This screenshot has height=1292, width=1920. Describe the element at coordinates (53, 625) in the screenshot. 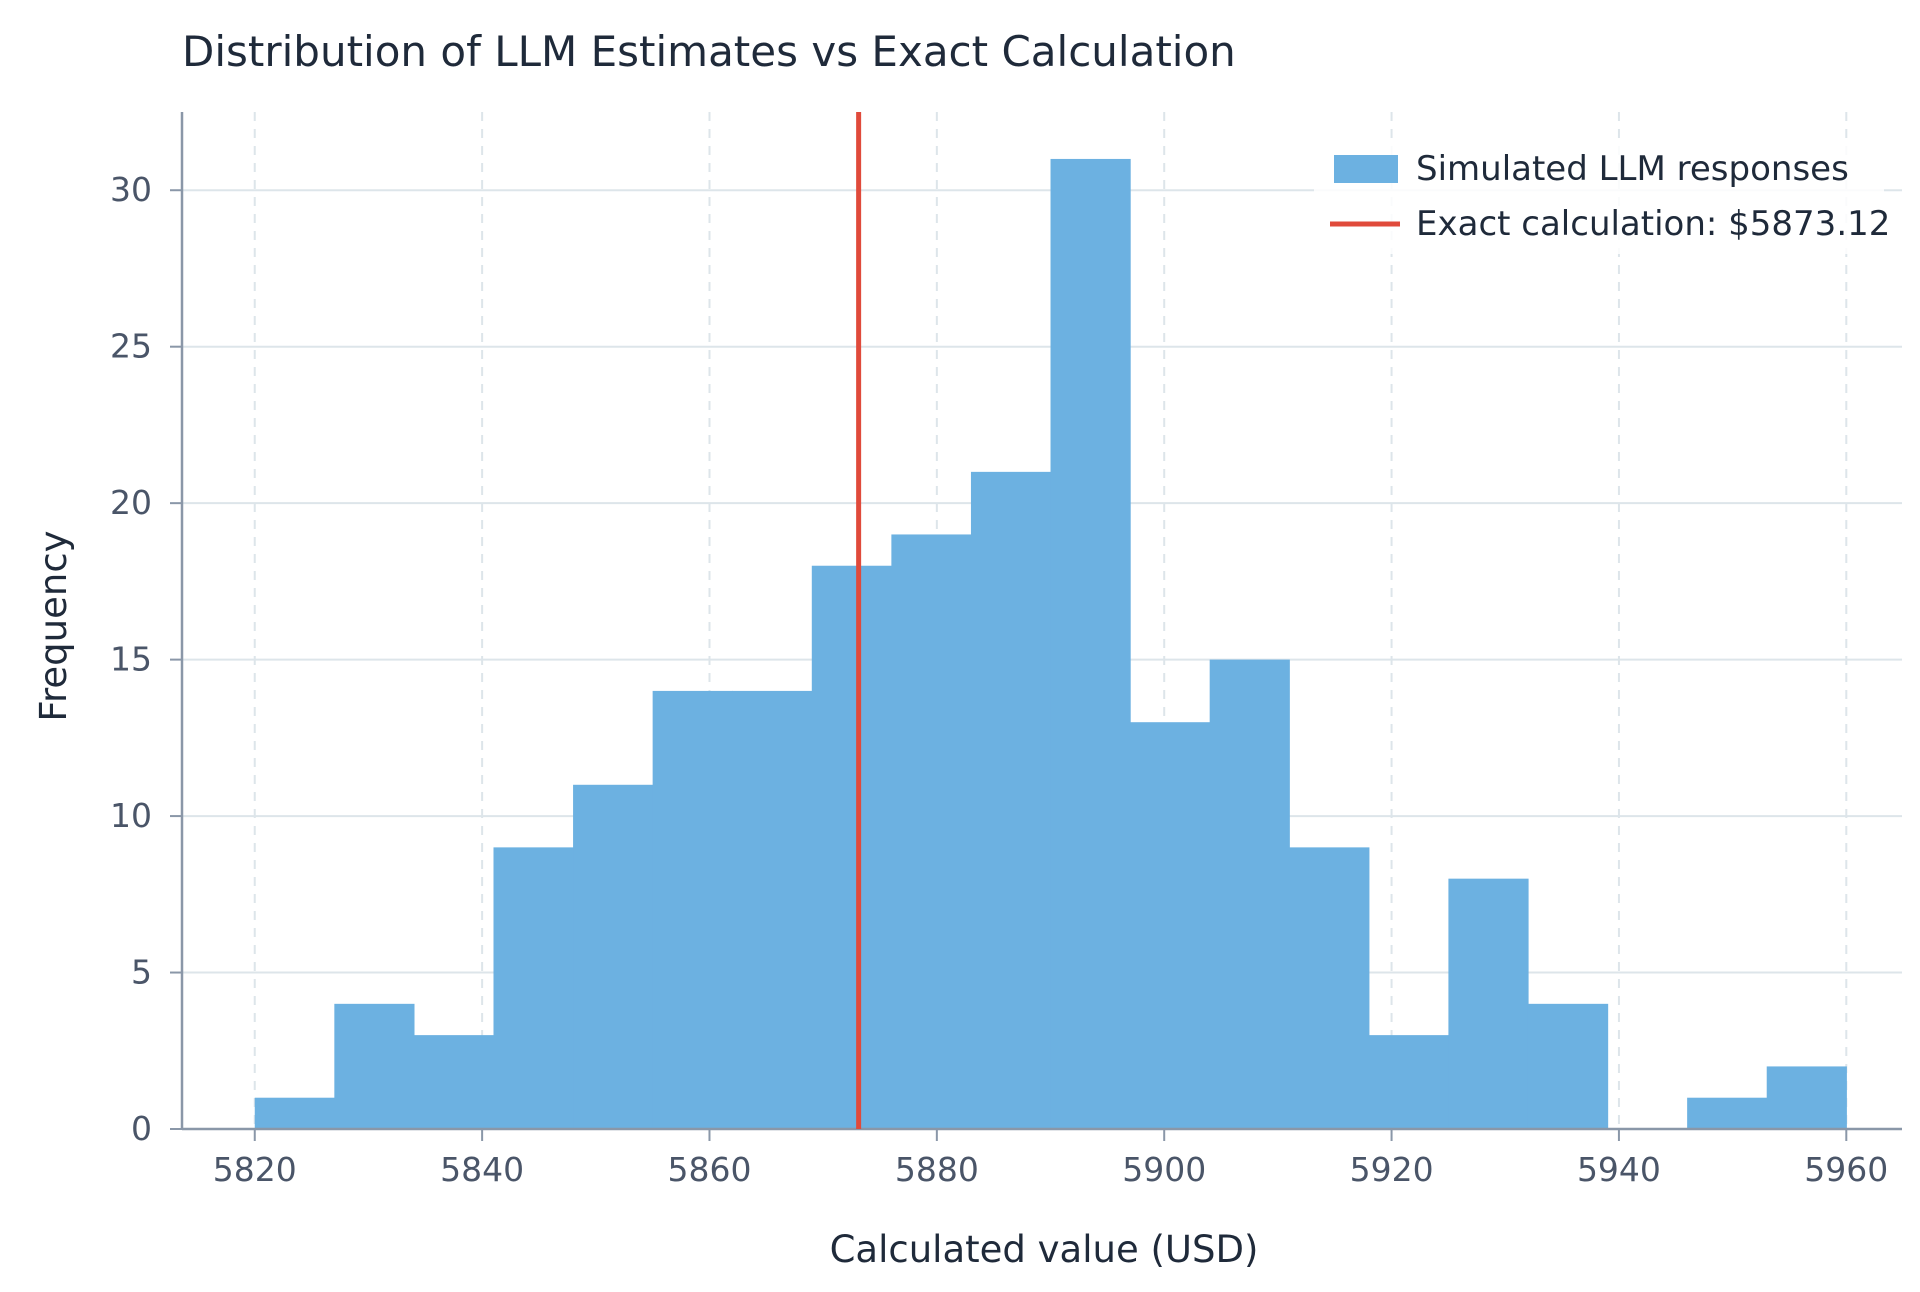

I see `y-axis-label: Frequency` at that location.